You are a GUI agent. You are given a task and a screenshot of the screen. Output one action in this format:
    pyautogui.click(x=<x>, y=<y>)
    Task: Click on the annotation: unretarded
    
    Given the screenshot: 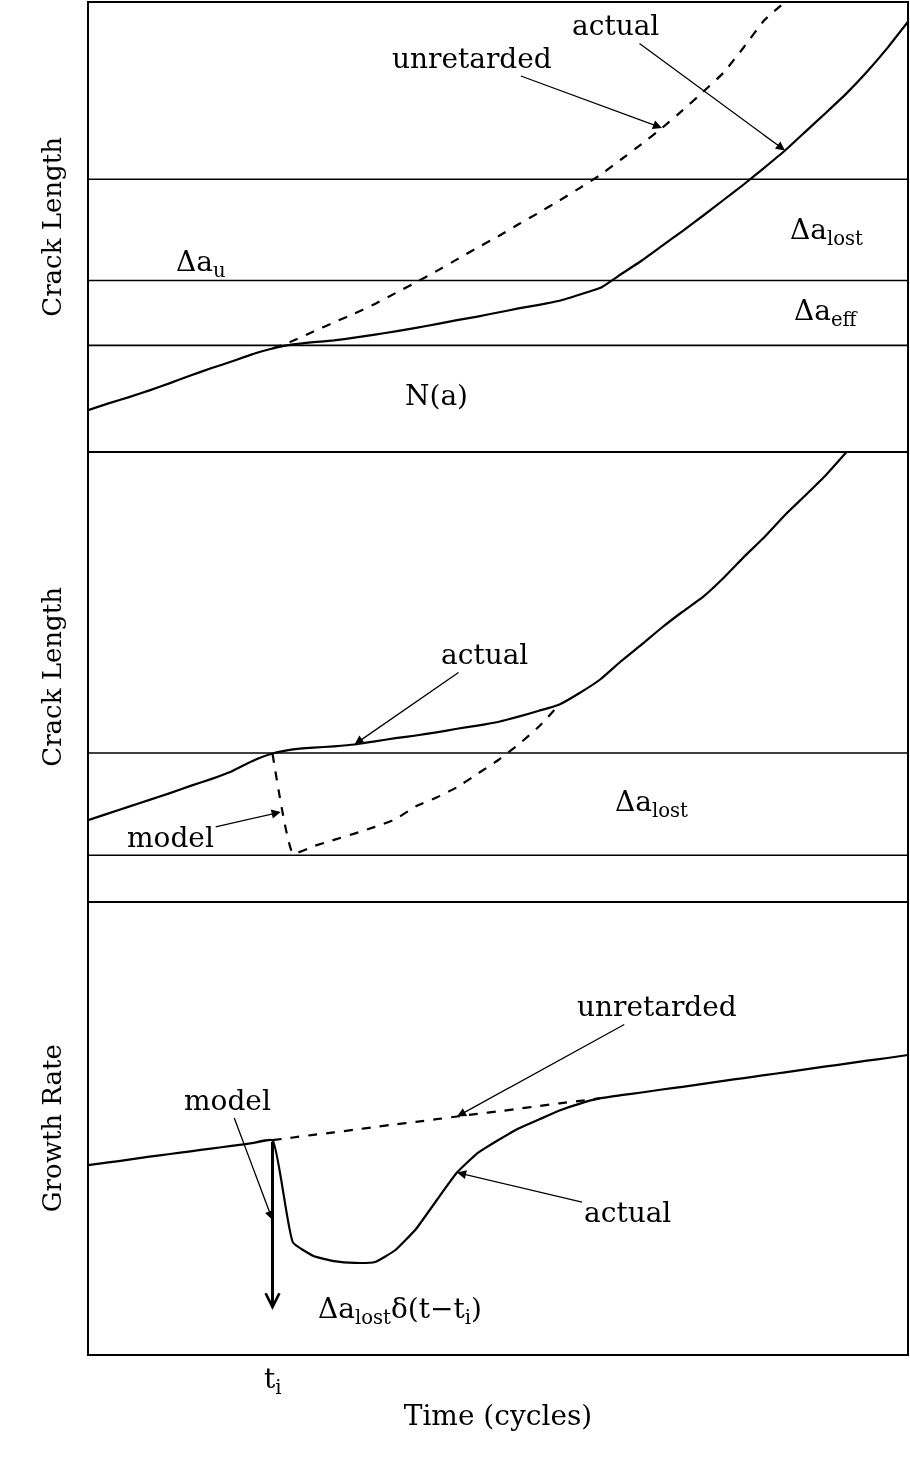 What is the action you would take?
    pyautogui.click(x=472, y=58)
    